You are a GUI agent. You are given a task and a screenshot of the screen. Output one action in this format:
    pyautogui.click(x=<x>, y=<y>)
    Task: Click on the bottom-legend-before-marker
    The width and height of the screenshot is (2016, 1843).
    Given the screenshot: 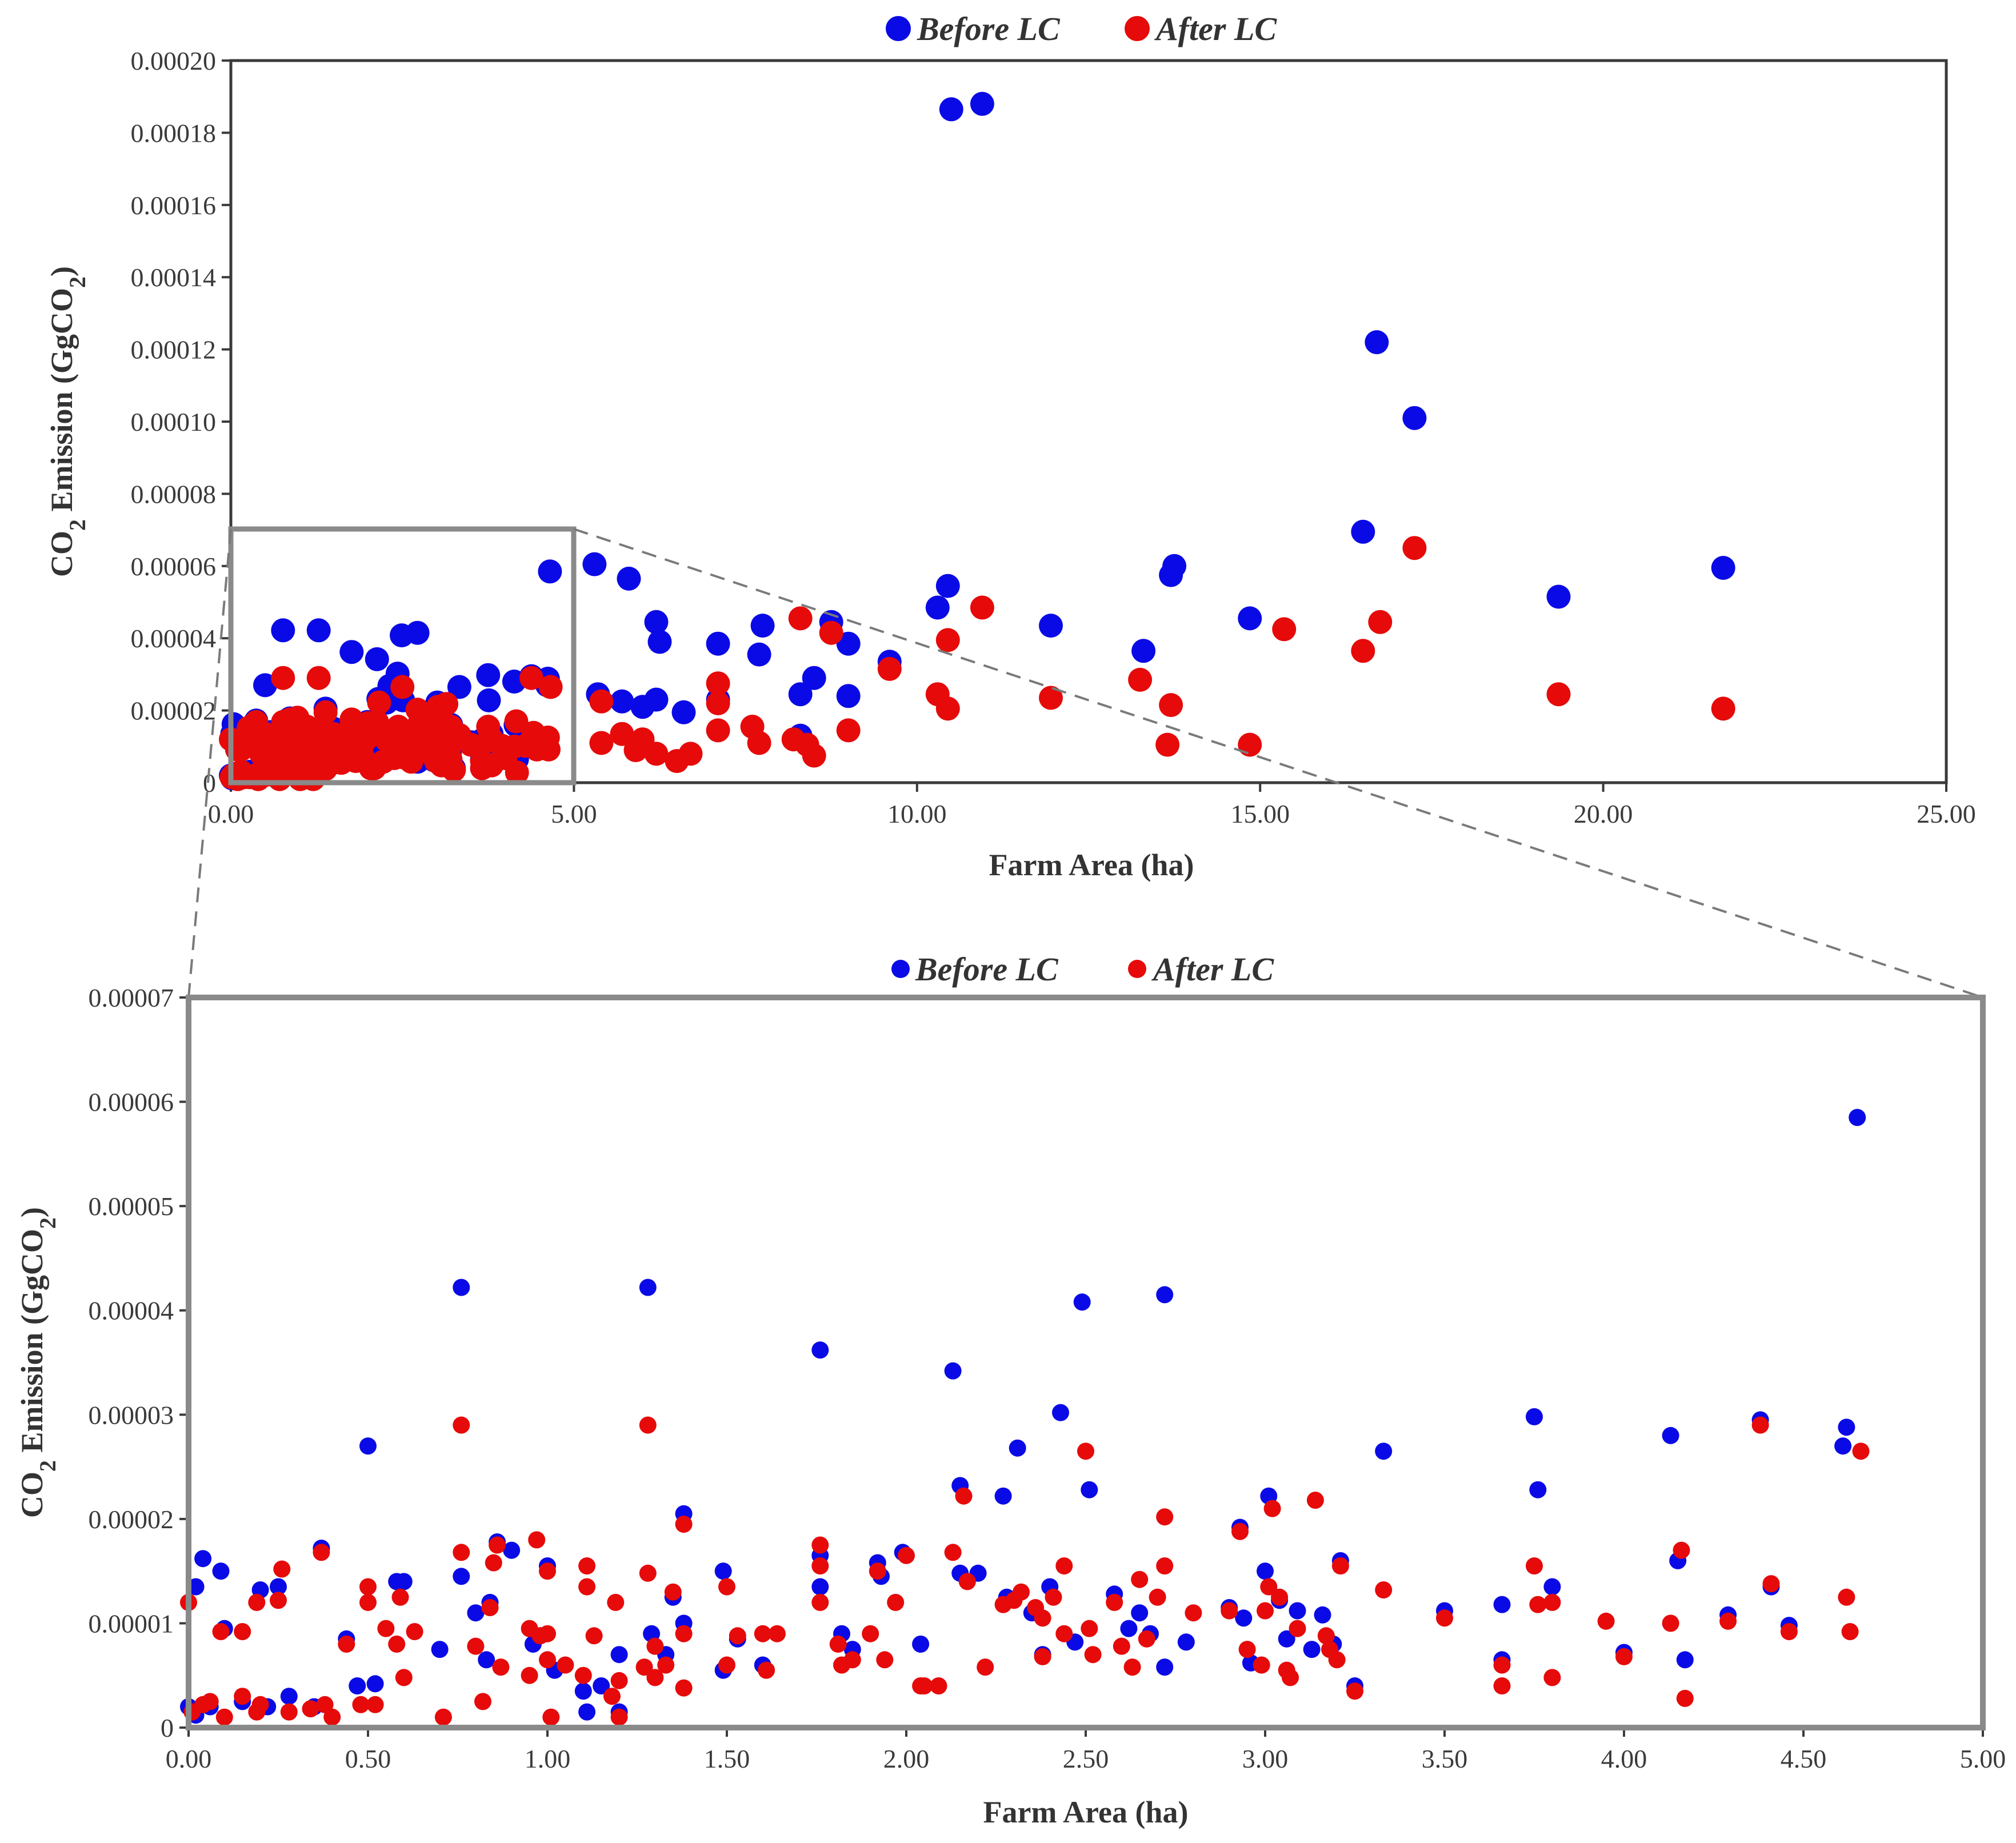 What is the action you would take?
    pyautogui.click(x=900, y=969)
    